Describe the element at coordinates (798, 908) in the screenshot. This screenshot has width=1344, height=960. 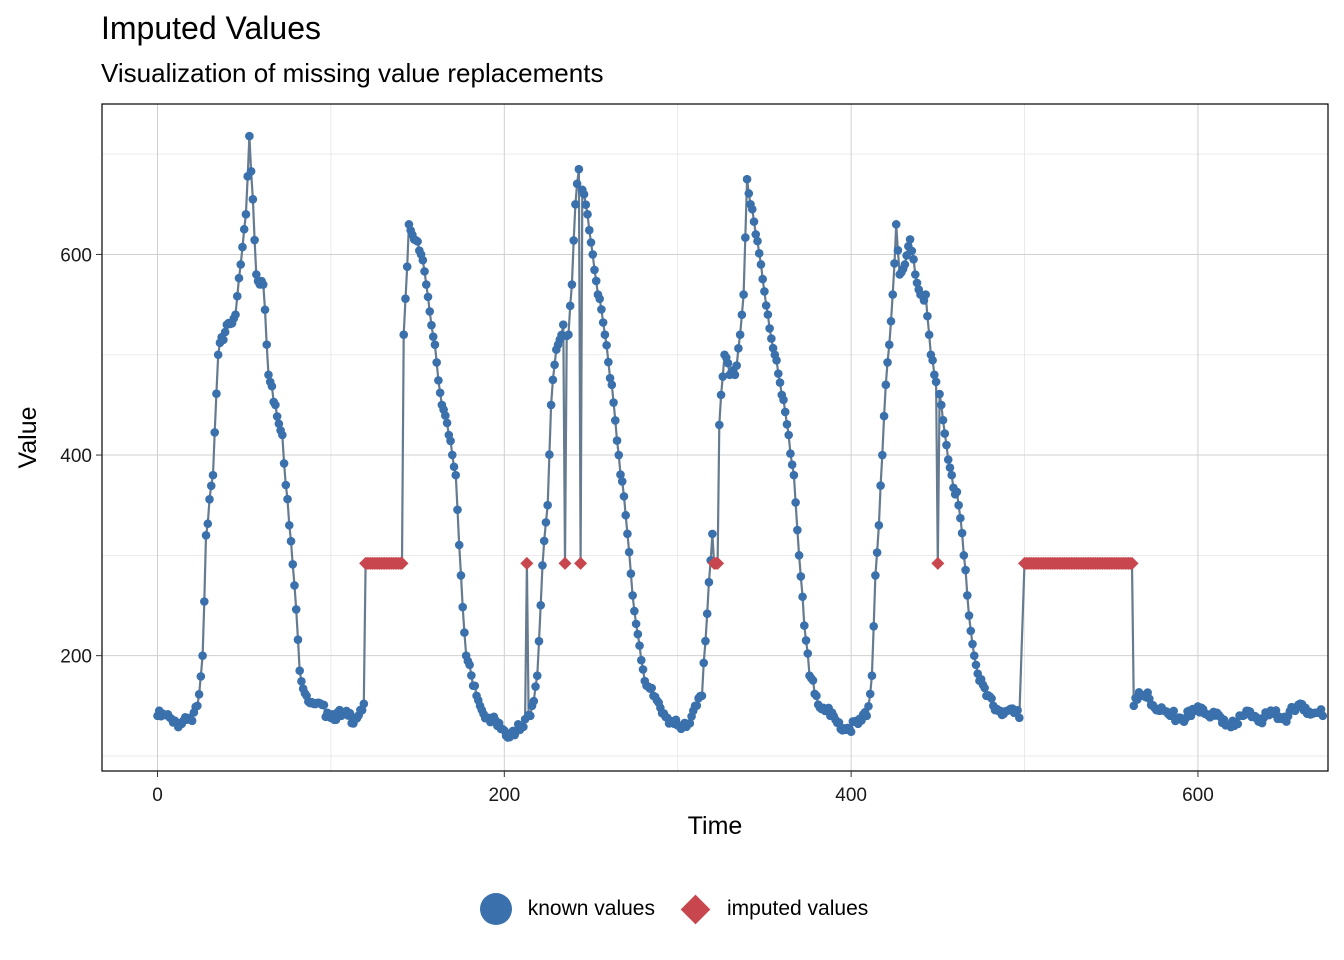
I see `legend-label-imputed: imputed values` at that location.